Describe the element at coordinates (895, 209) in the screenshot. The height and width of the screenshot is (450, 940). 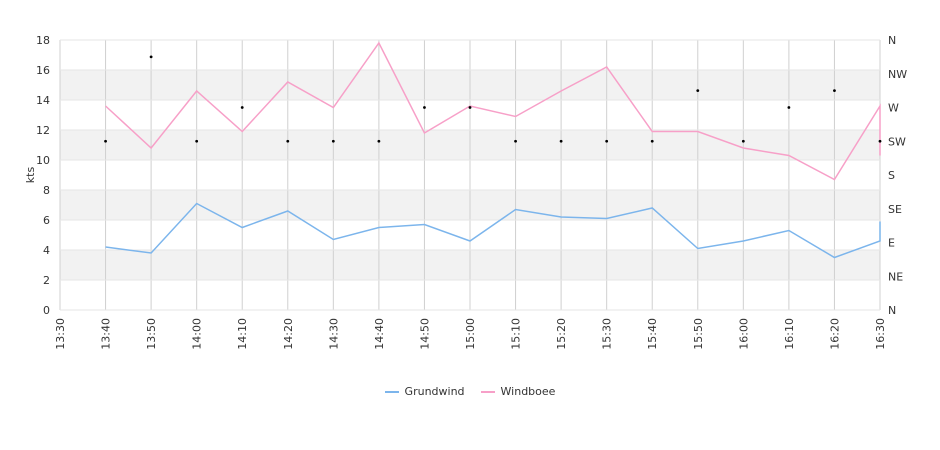
I see `direction-tick-label: SE` at that location.